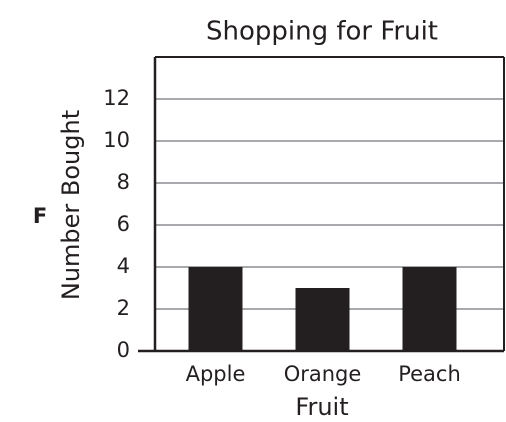  What do you see at coordinates (123, 182) in the screenshot?
I see `y-tick-label: 8` at bounding box center [123, 182].